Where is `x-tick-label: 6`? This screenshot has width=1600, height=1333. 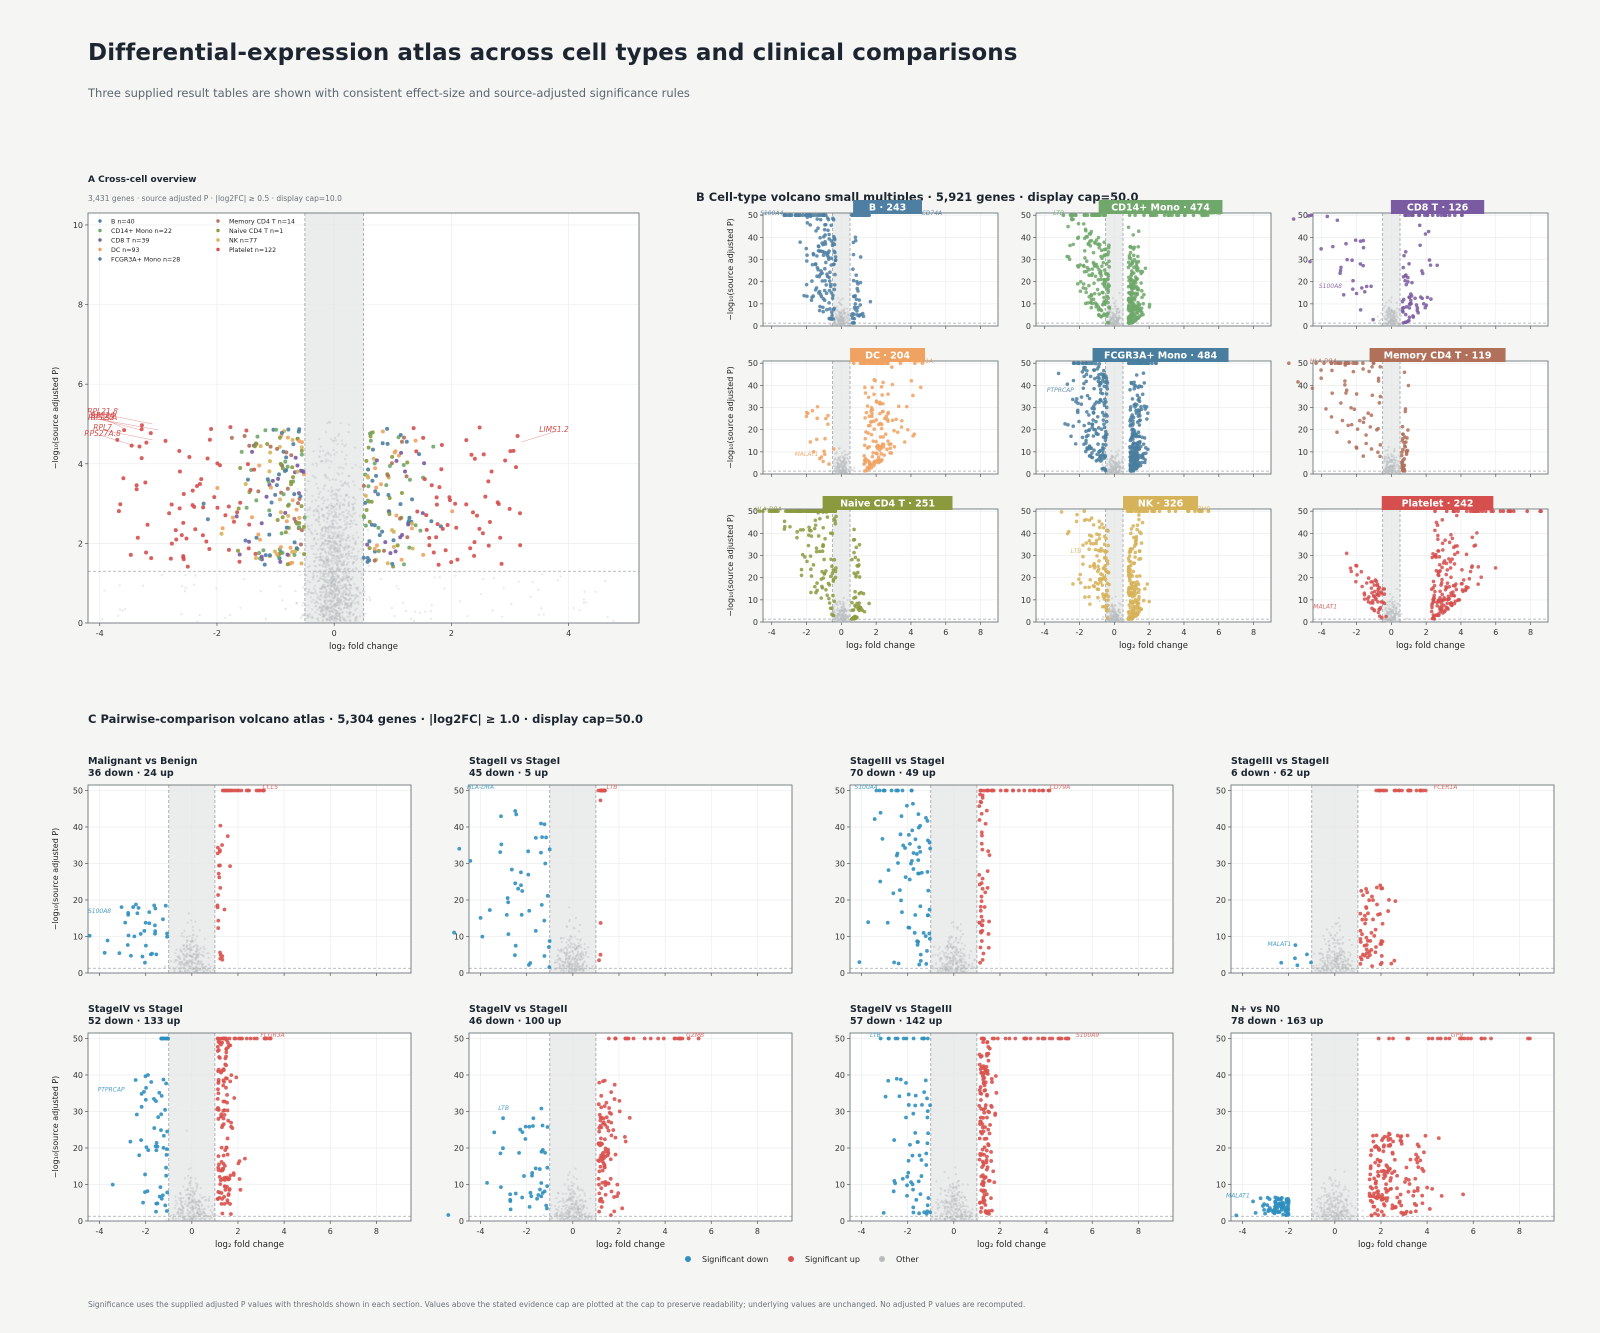 x-tick-label: 6 is located at coordinates (945, 632).